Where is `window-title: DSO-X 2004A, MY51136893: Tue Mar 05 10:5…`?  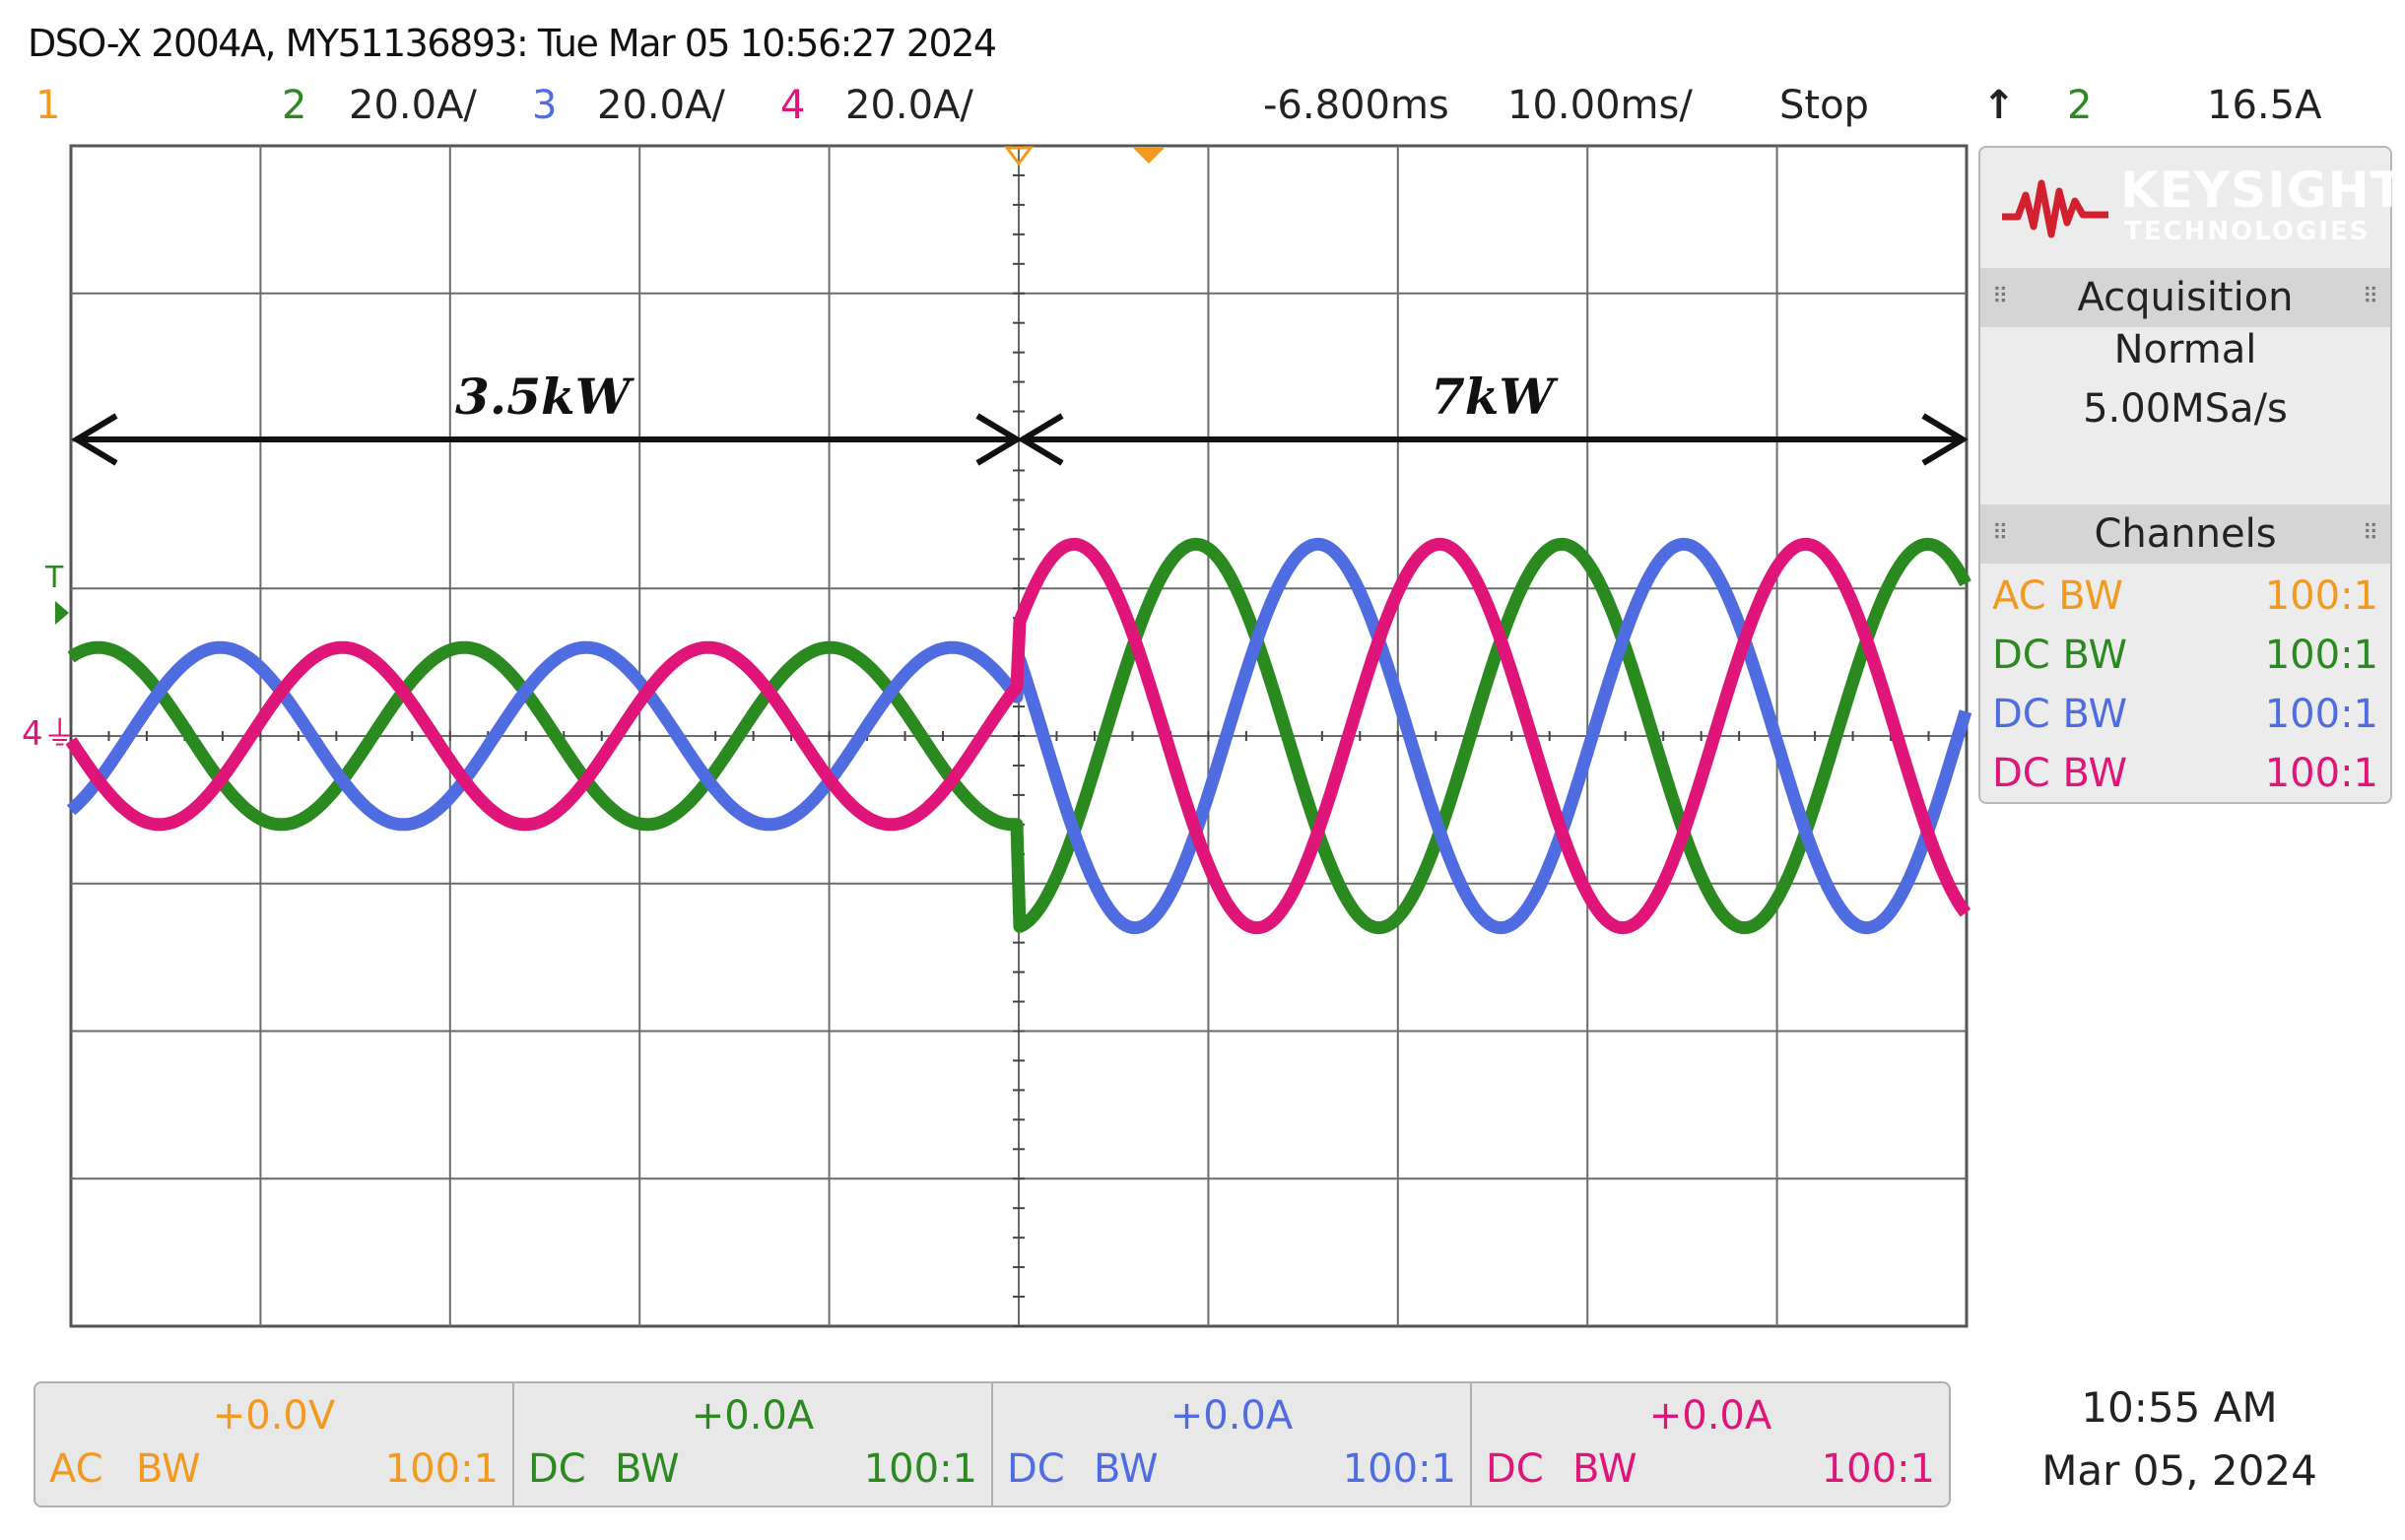 window-title: DSO-X 2004A, MY51136893: Tue Mar 05 10:5… is located at coordinates (512, 44).